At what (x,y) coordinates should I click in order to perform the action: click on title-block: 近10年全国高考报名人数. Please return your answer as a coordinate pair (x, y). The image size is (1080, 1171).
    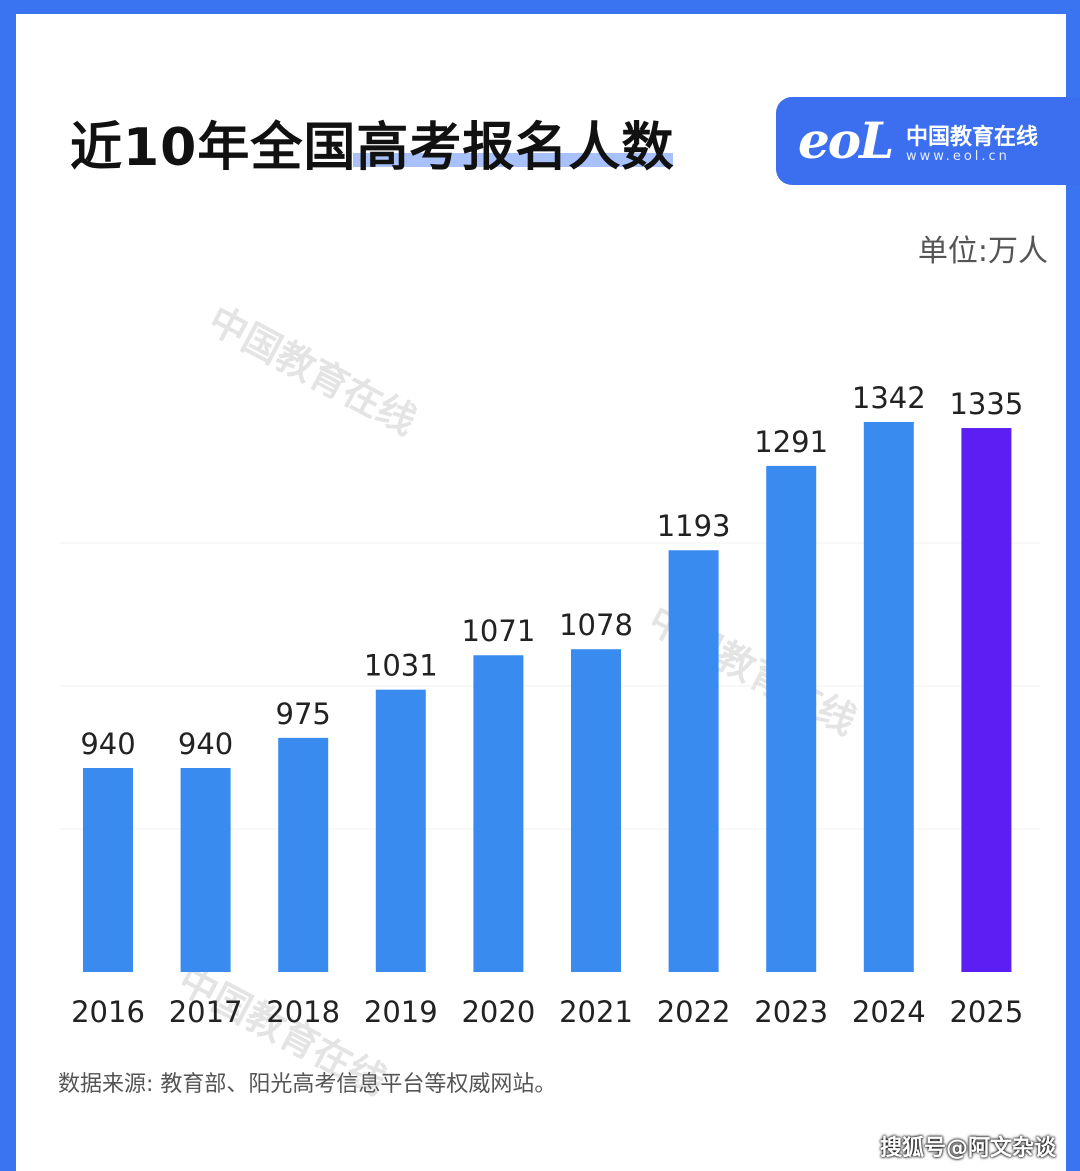
    Looking at the image, I should click on (372, 142).